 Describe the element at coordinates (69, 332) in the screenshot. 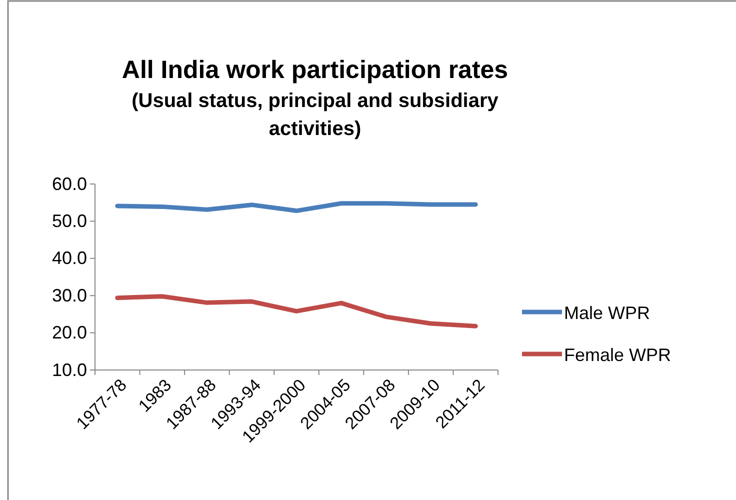

I see `y-tick-label: 20.0` at that location.